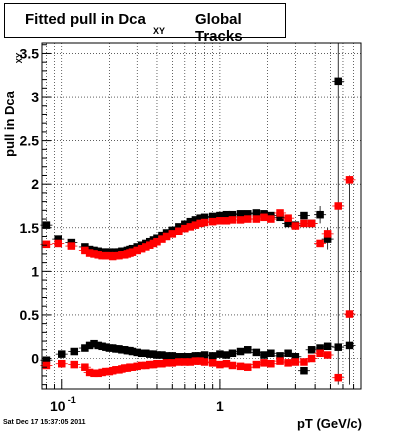 The width and height of the screenshot is (400, 433). Describe the element at coordinates (58, 406) in the screenshot. I see `x-tick-label: 10` at that location.